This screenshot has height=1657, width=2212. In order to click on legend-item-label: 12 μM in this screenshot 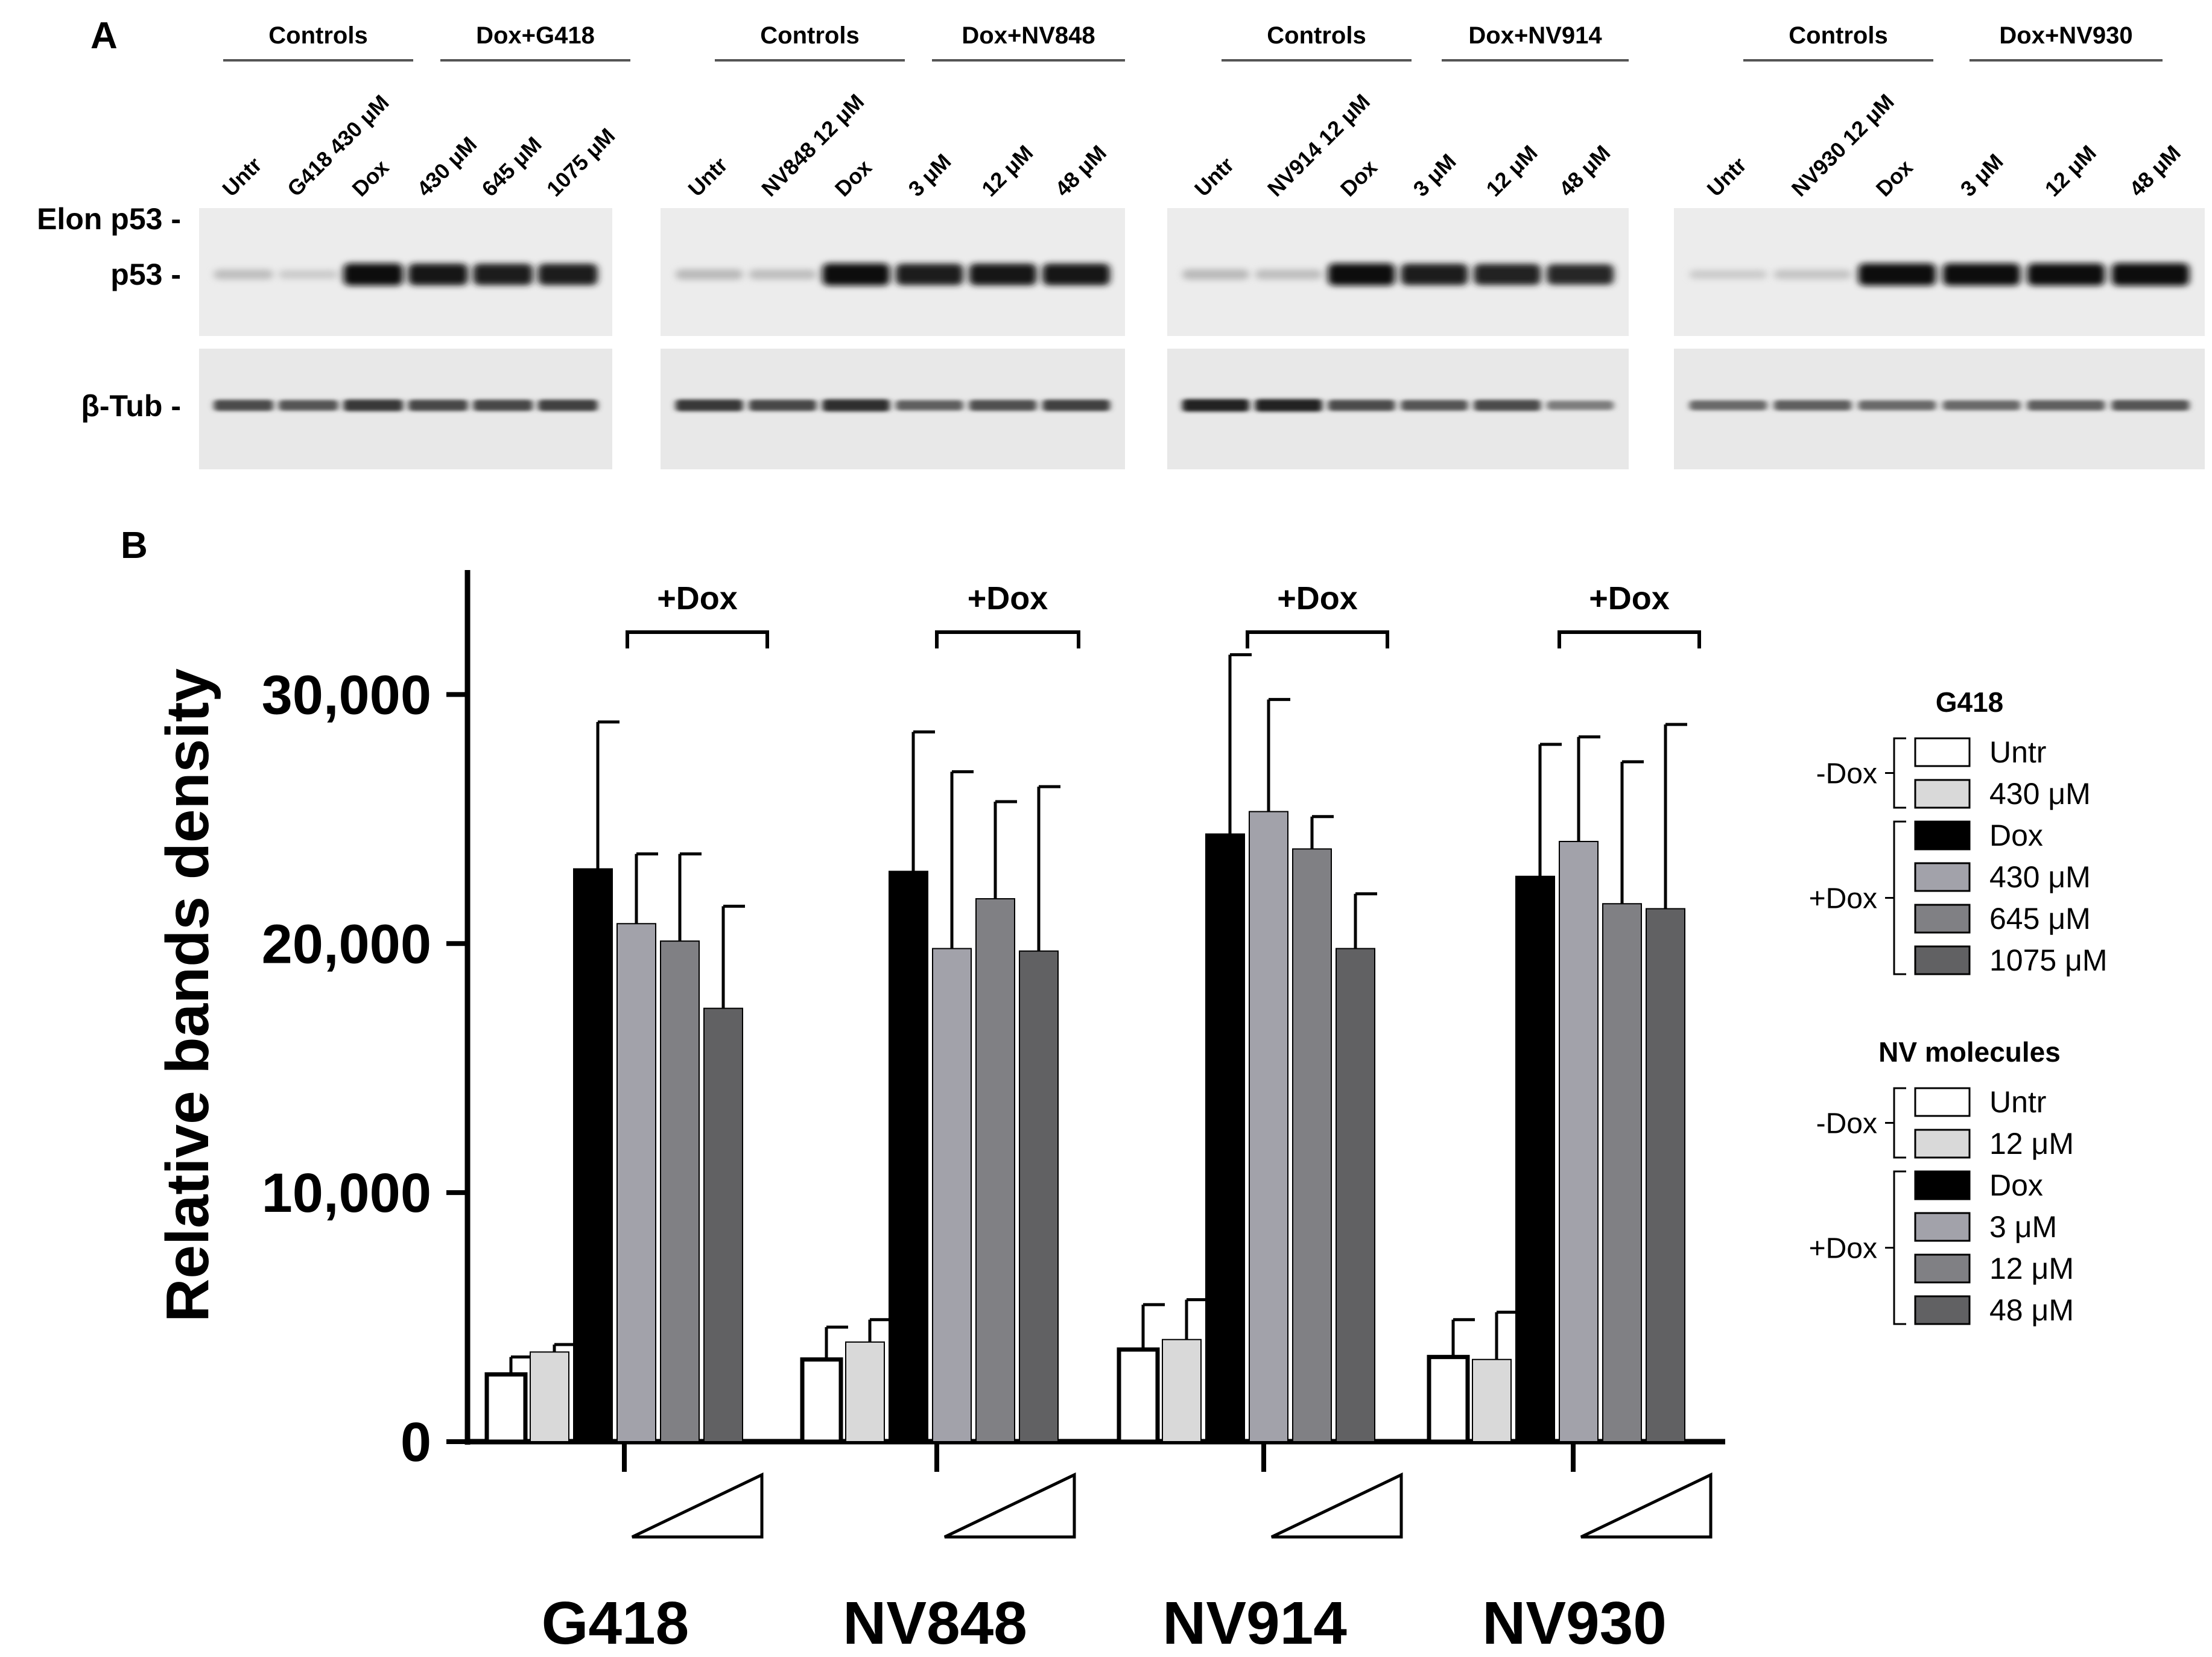, I will do `click(2031, 1144)`.